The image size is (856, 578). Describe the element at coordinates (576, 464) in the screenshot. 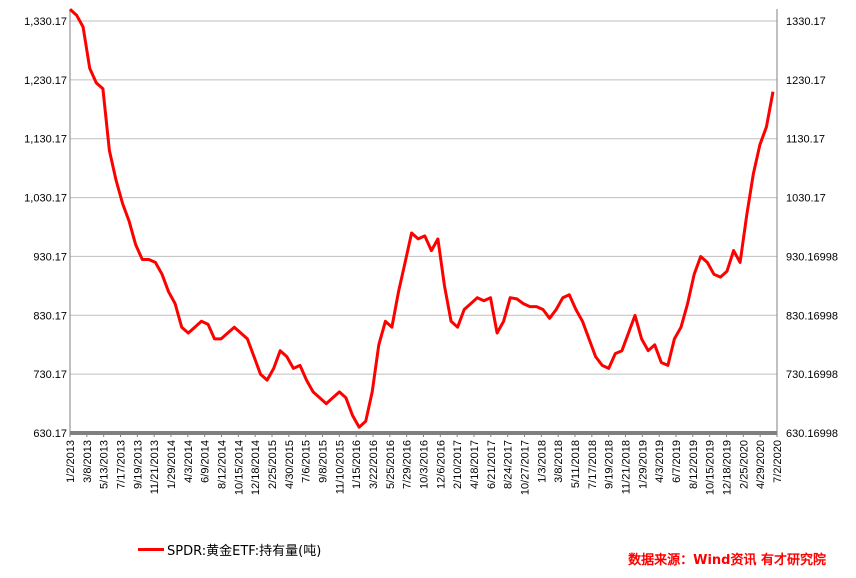

I see `x-tick-label: 5/11/2018` at that location.